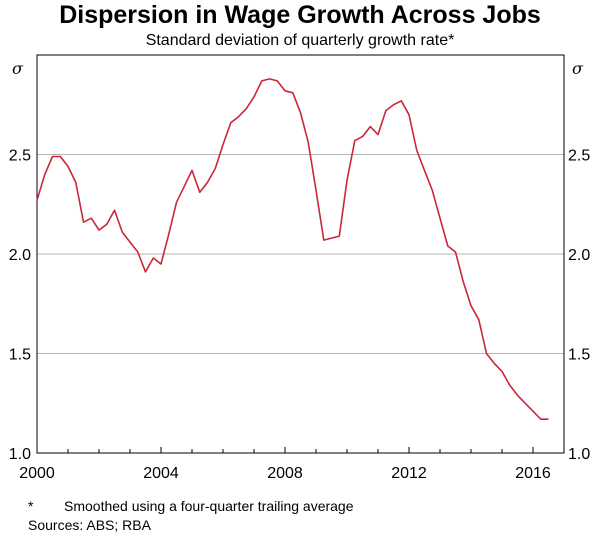 This screenshot has height=536, width=600. What do you see at coordinates (579, 255) in the screenshot?
I see `y-tick-label-right: 2.0` at bounding box center [579, 255].